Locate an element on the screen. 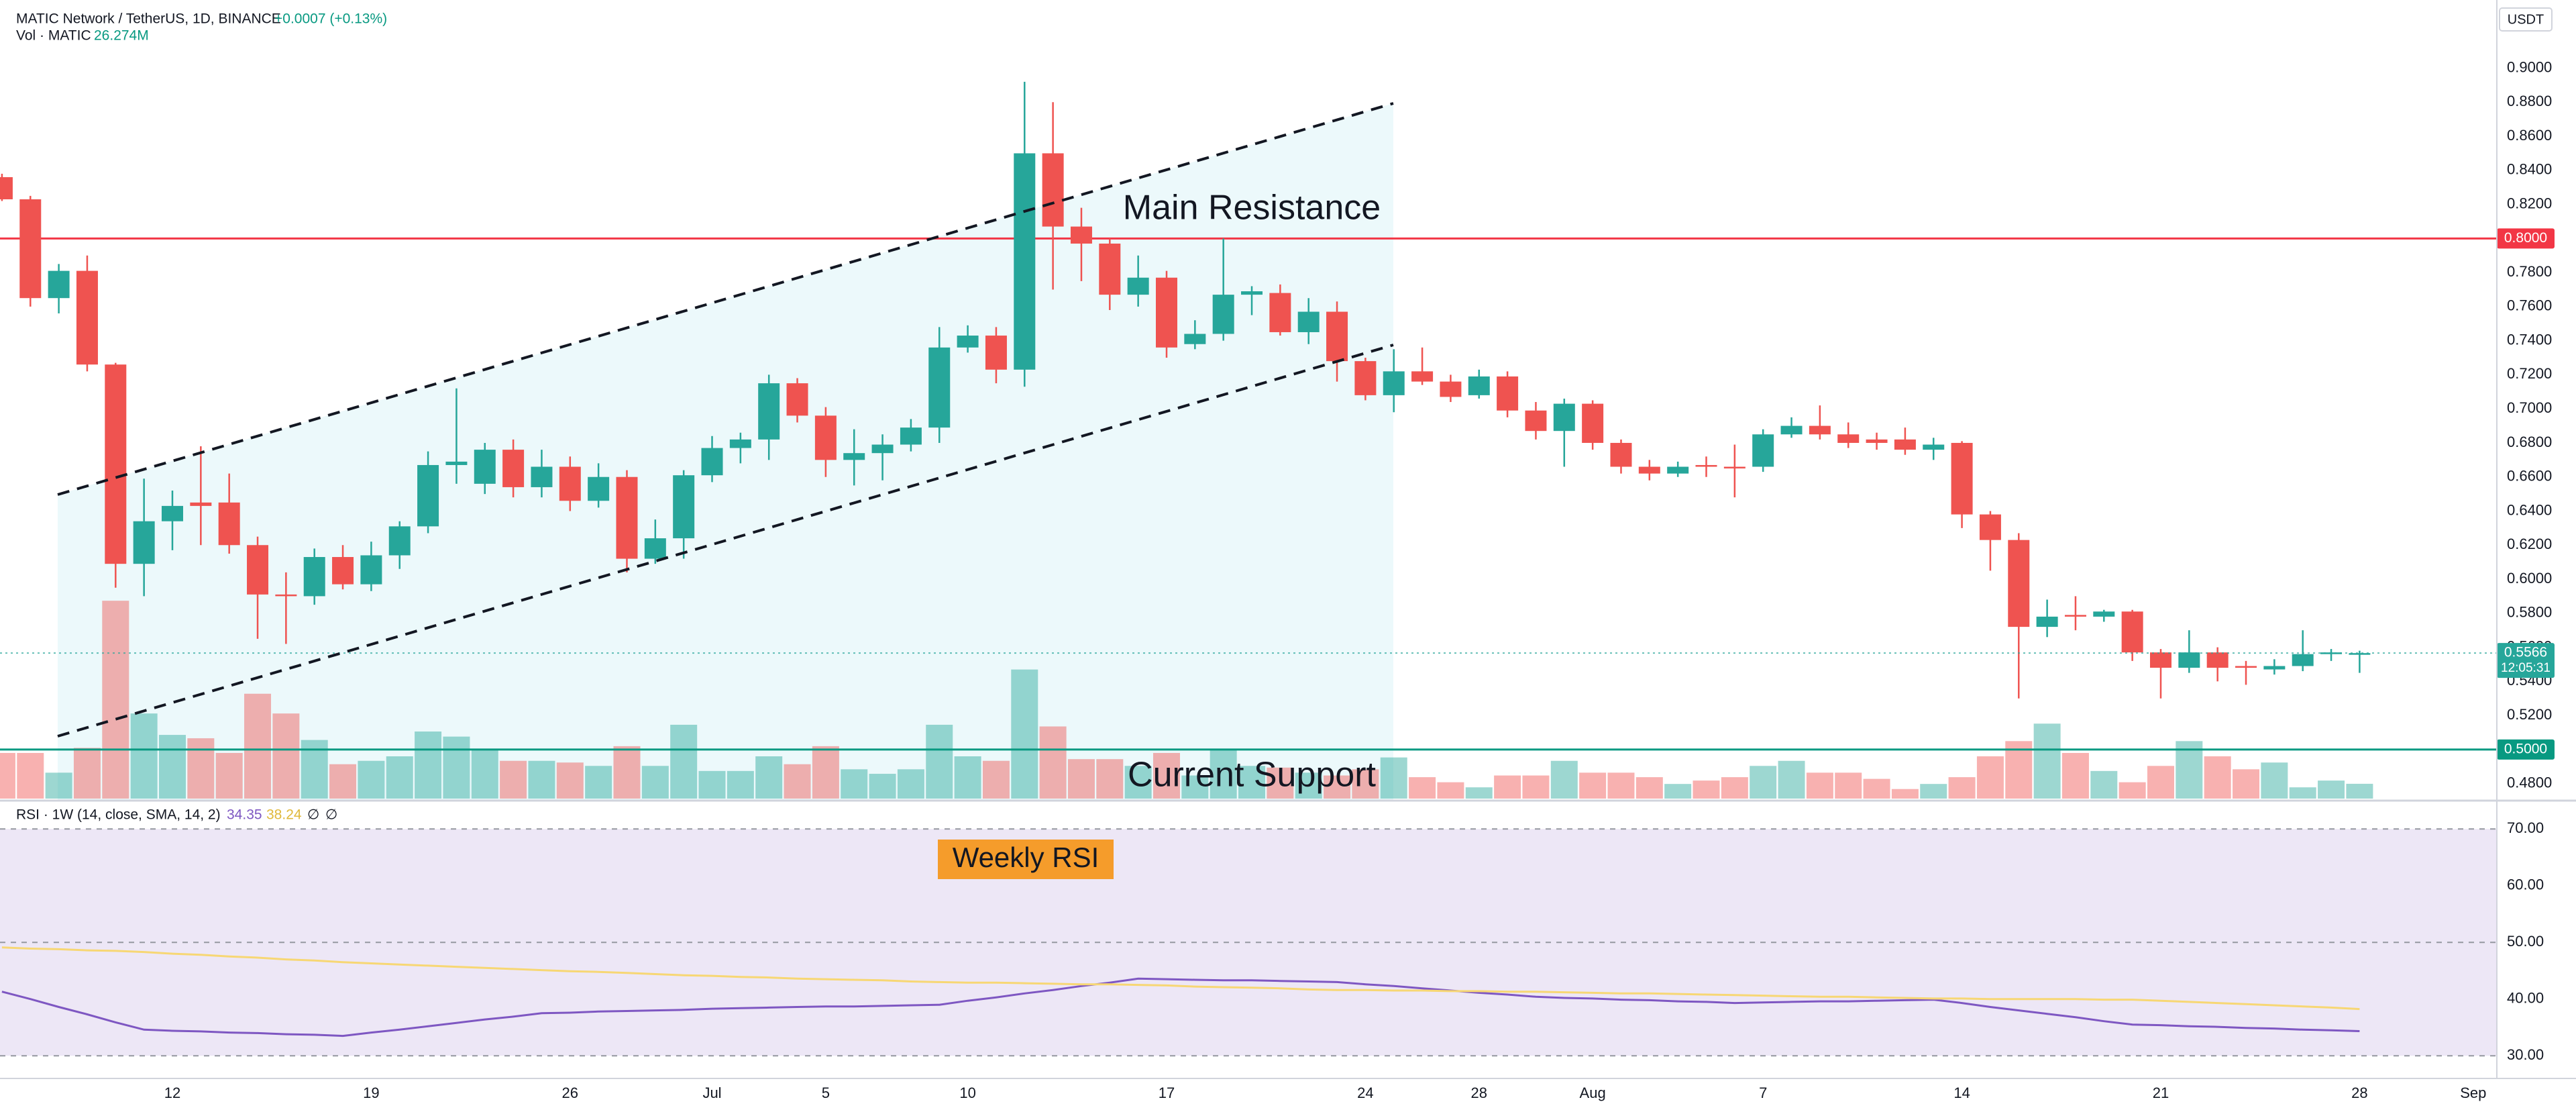  rsi-title: RSI · 1W (14, close, SMA, 14, 2) is located at coordinates (118, 815).